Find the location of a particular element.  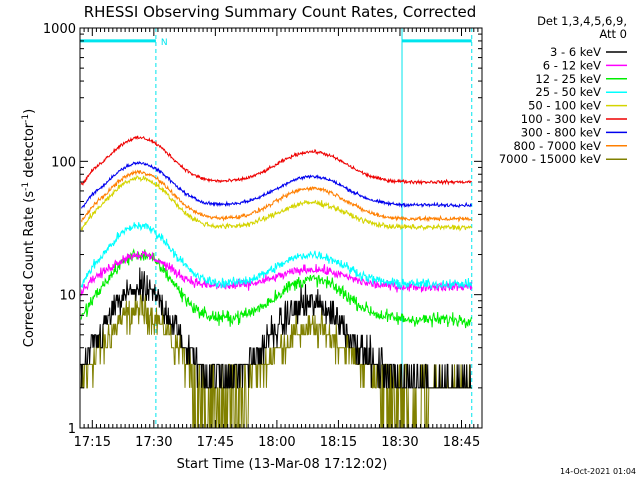

legend-label: 25 - 50 keV is located at coordinates (568, 92).